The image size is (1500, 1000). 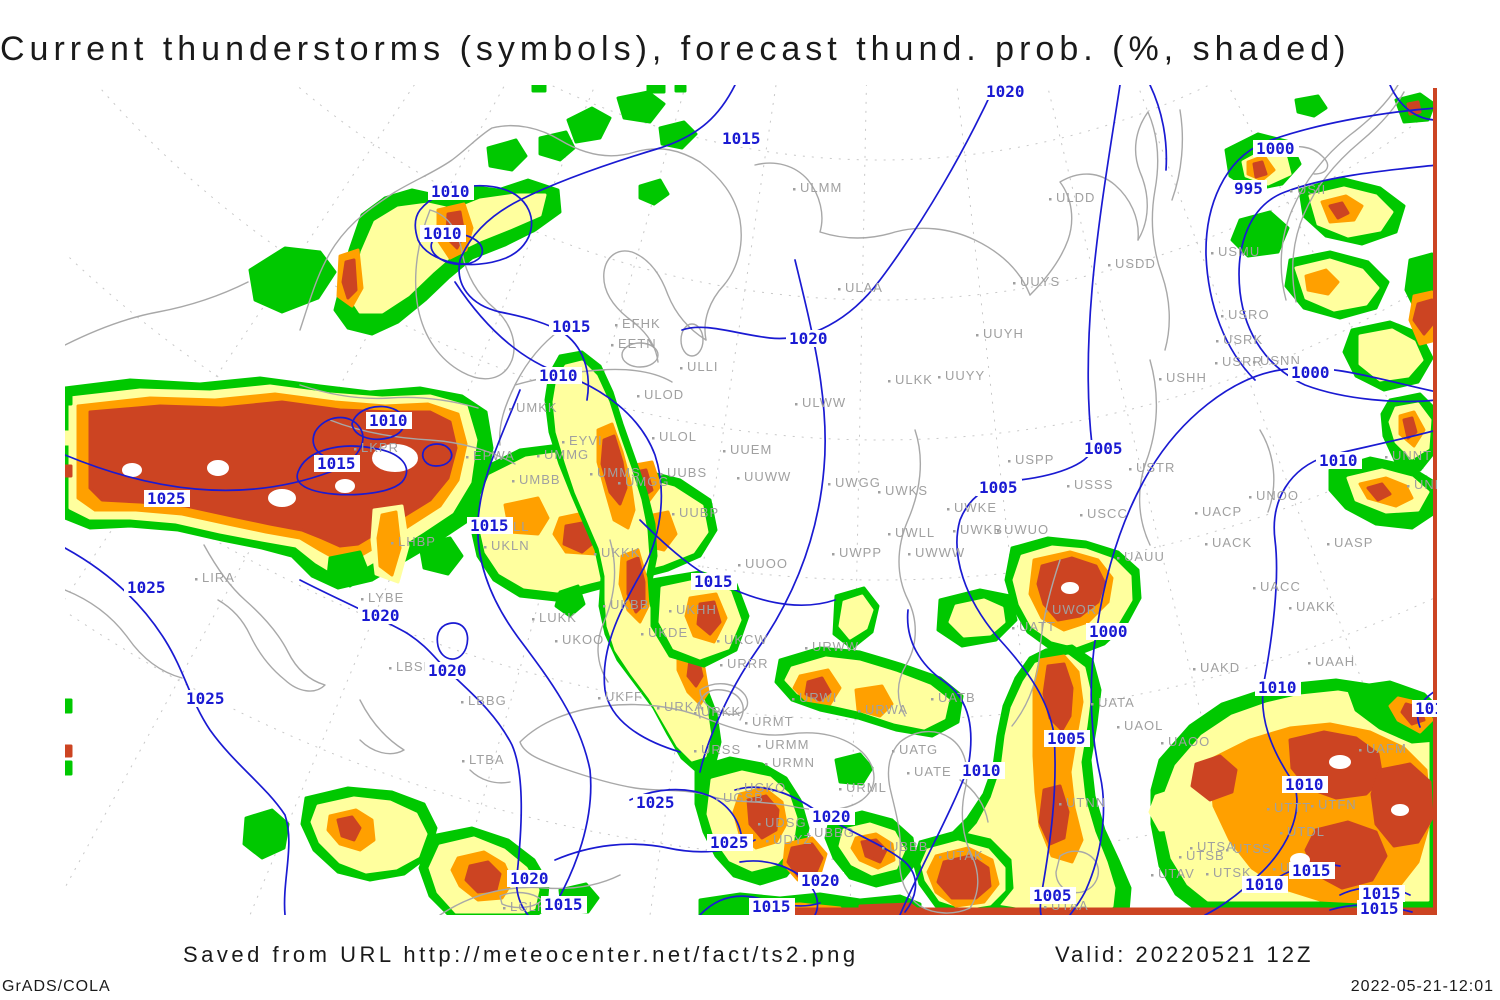 What do you see at coordinates (906, 490) in the screenshot?
I see `station-label: UWKS` at bounding box center [906, 490].